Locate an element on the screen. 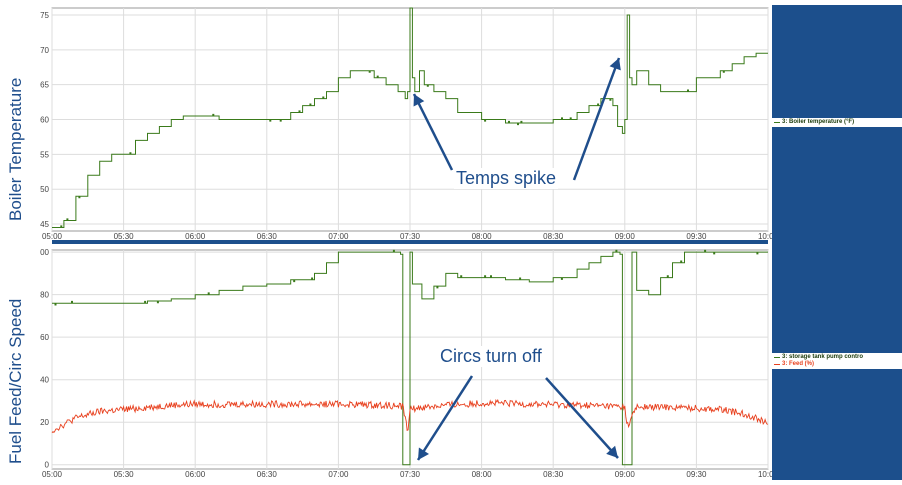  bottom-y-tick-label: 40 is located at coordinates (44, 380).